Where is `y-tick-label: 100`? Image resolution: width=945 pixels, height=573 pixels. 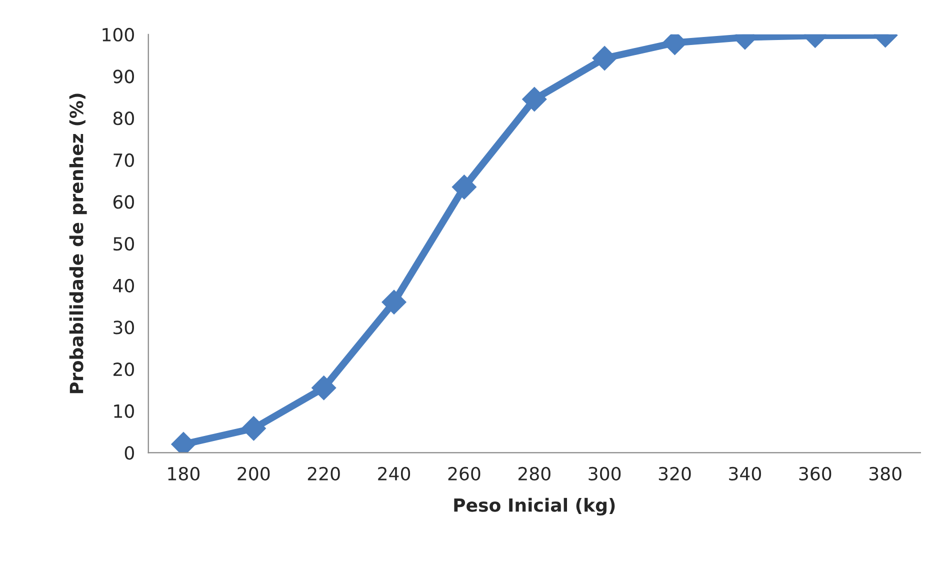 y-tick-label: 100 is located at coordinates (118, 35).